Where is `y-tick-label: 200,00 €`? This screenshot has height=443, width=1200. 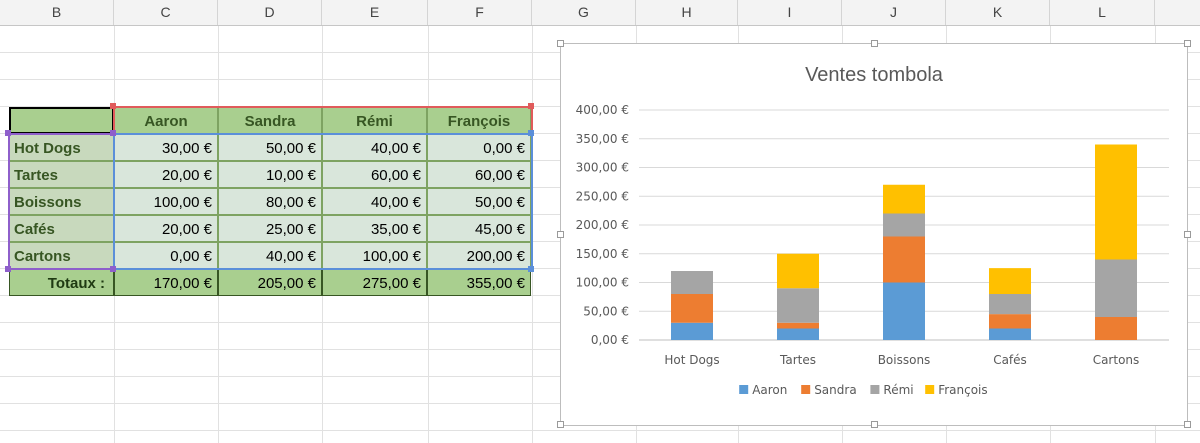 y-tick-label: 200,00 € is located at coordinates (602, 225).